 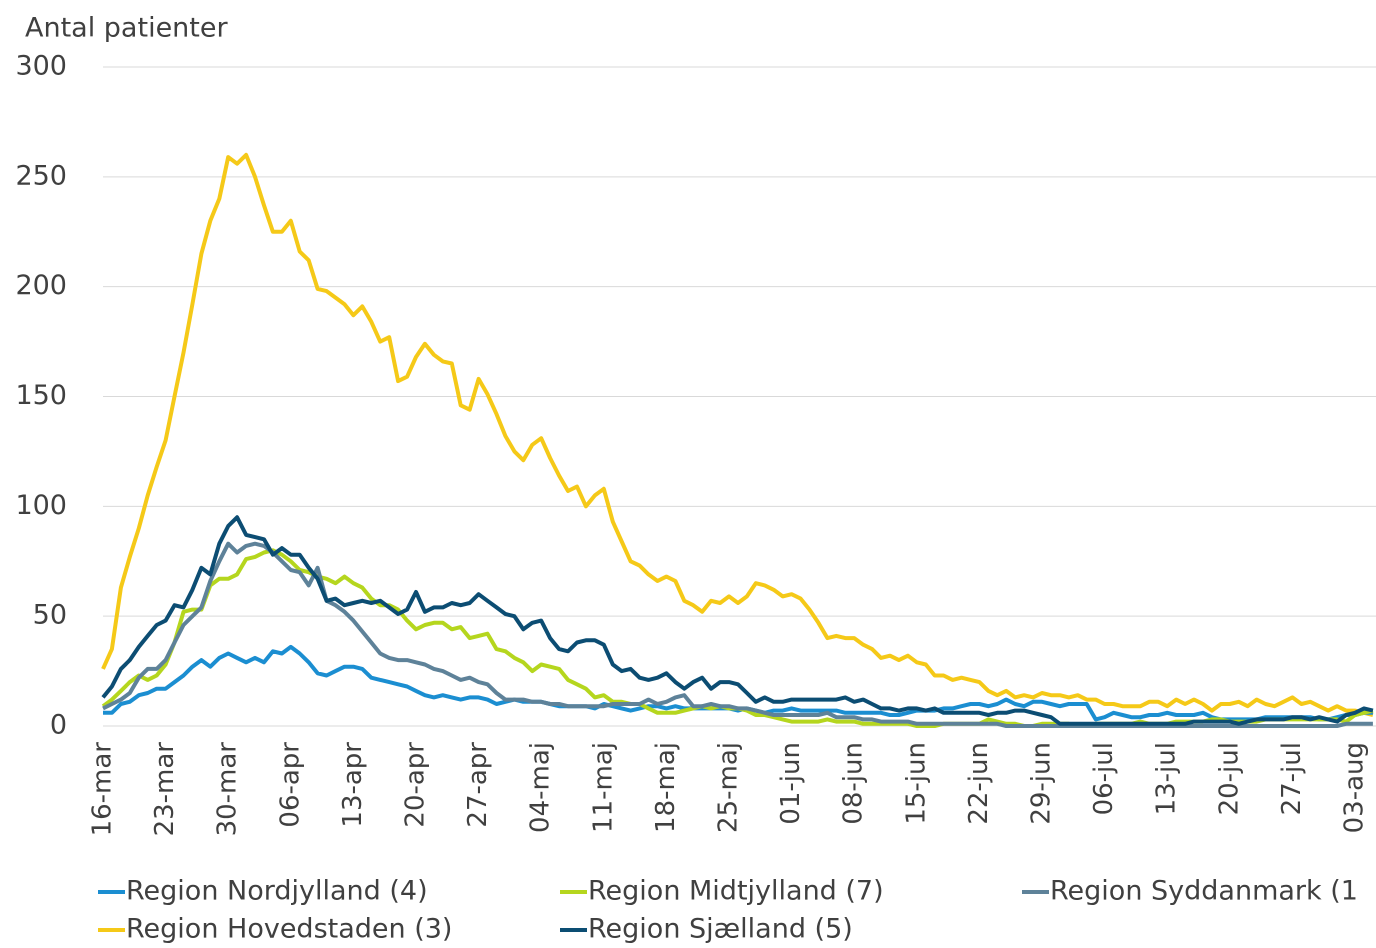 I want to click on x-tick-label: 27-jul, so click(x=1292, y=778).